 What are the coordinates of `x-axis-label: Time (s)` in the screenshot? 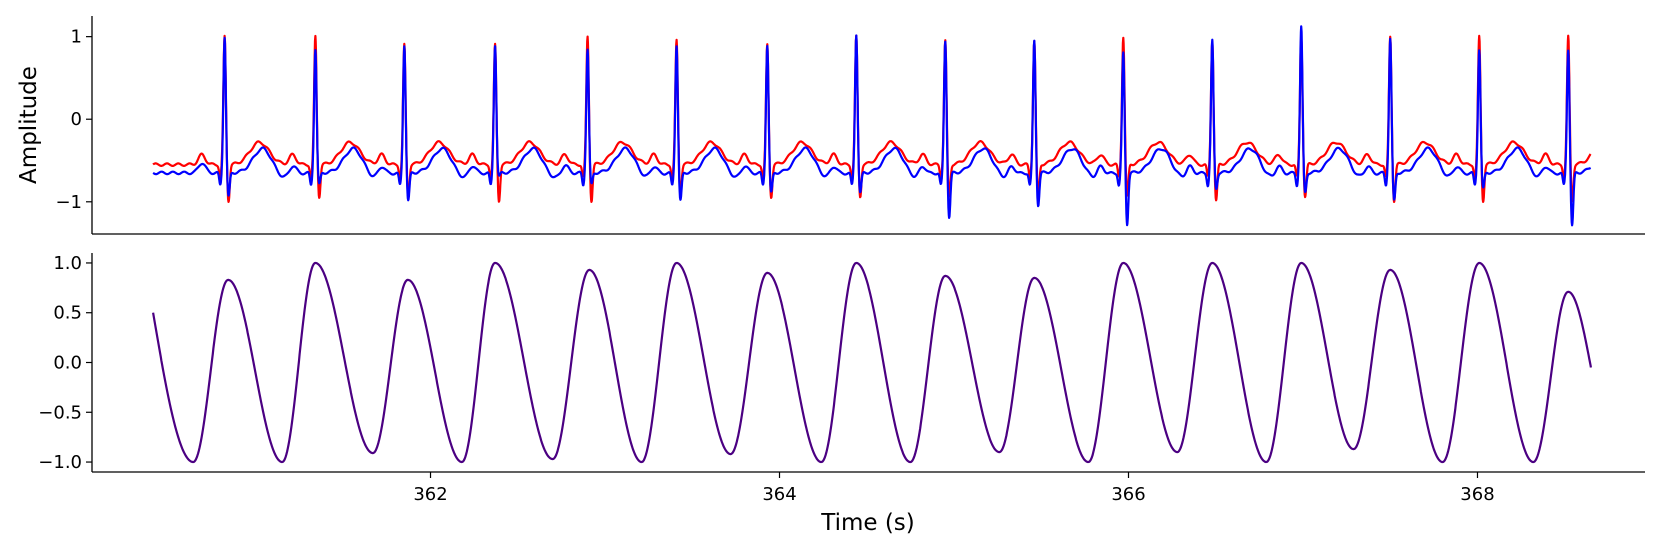 It's located at (867, 523).